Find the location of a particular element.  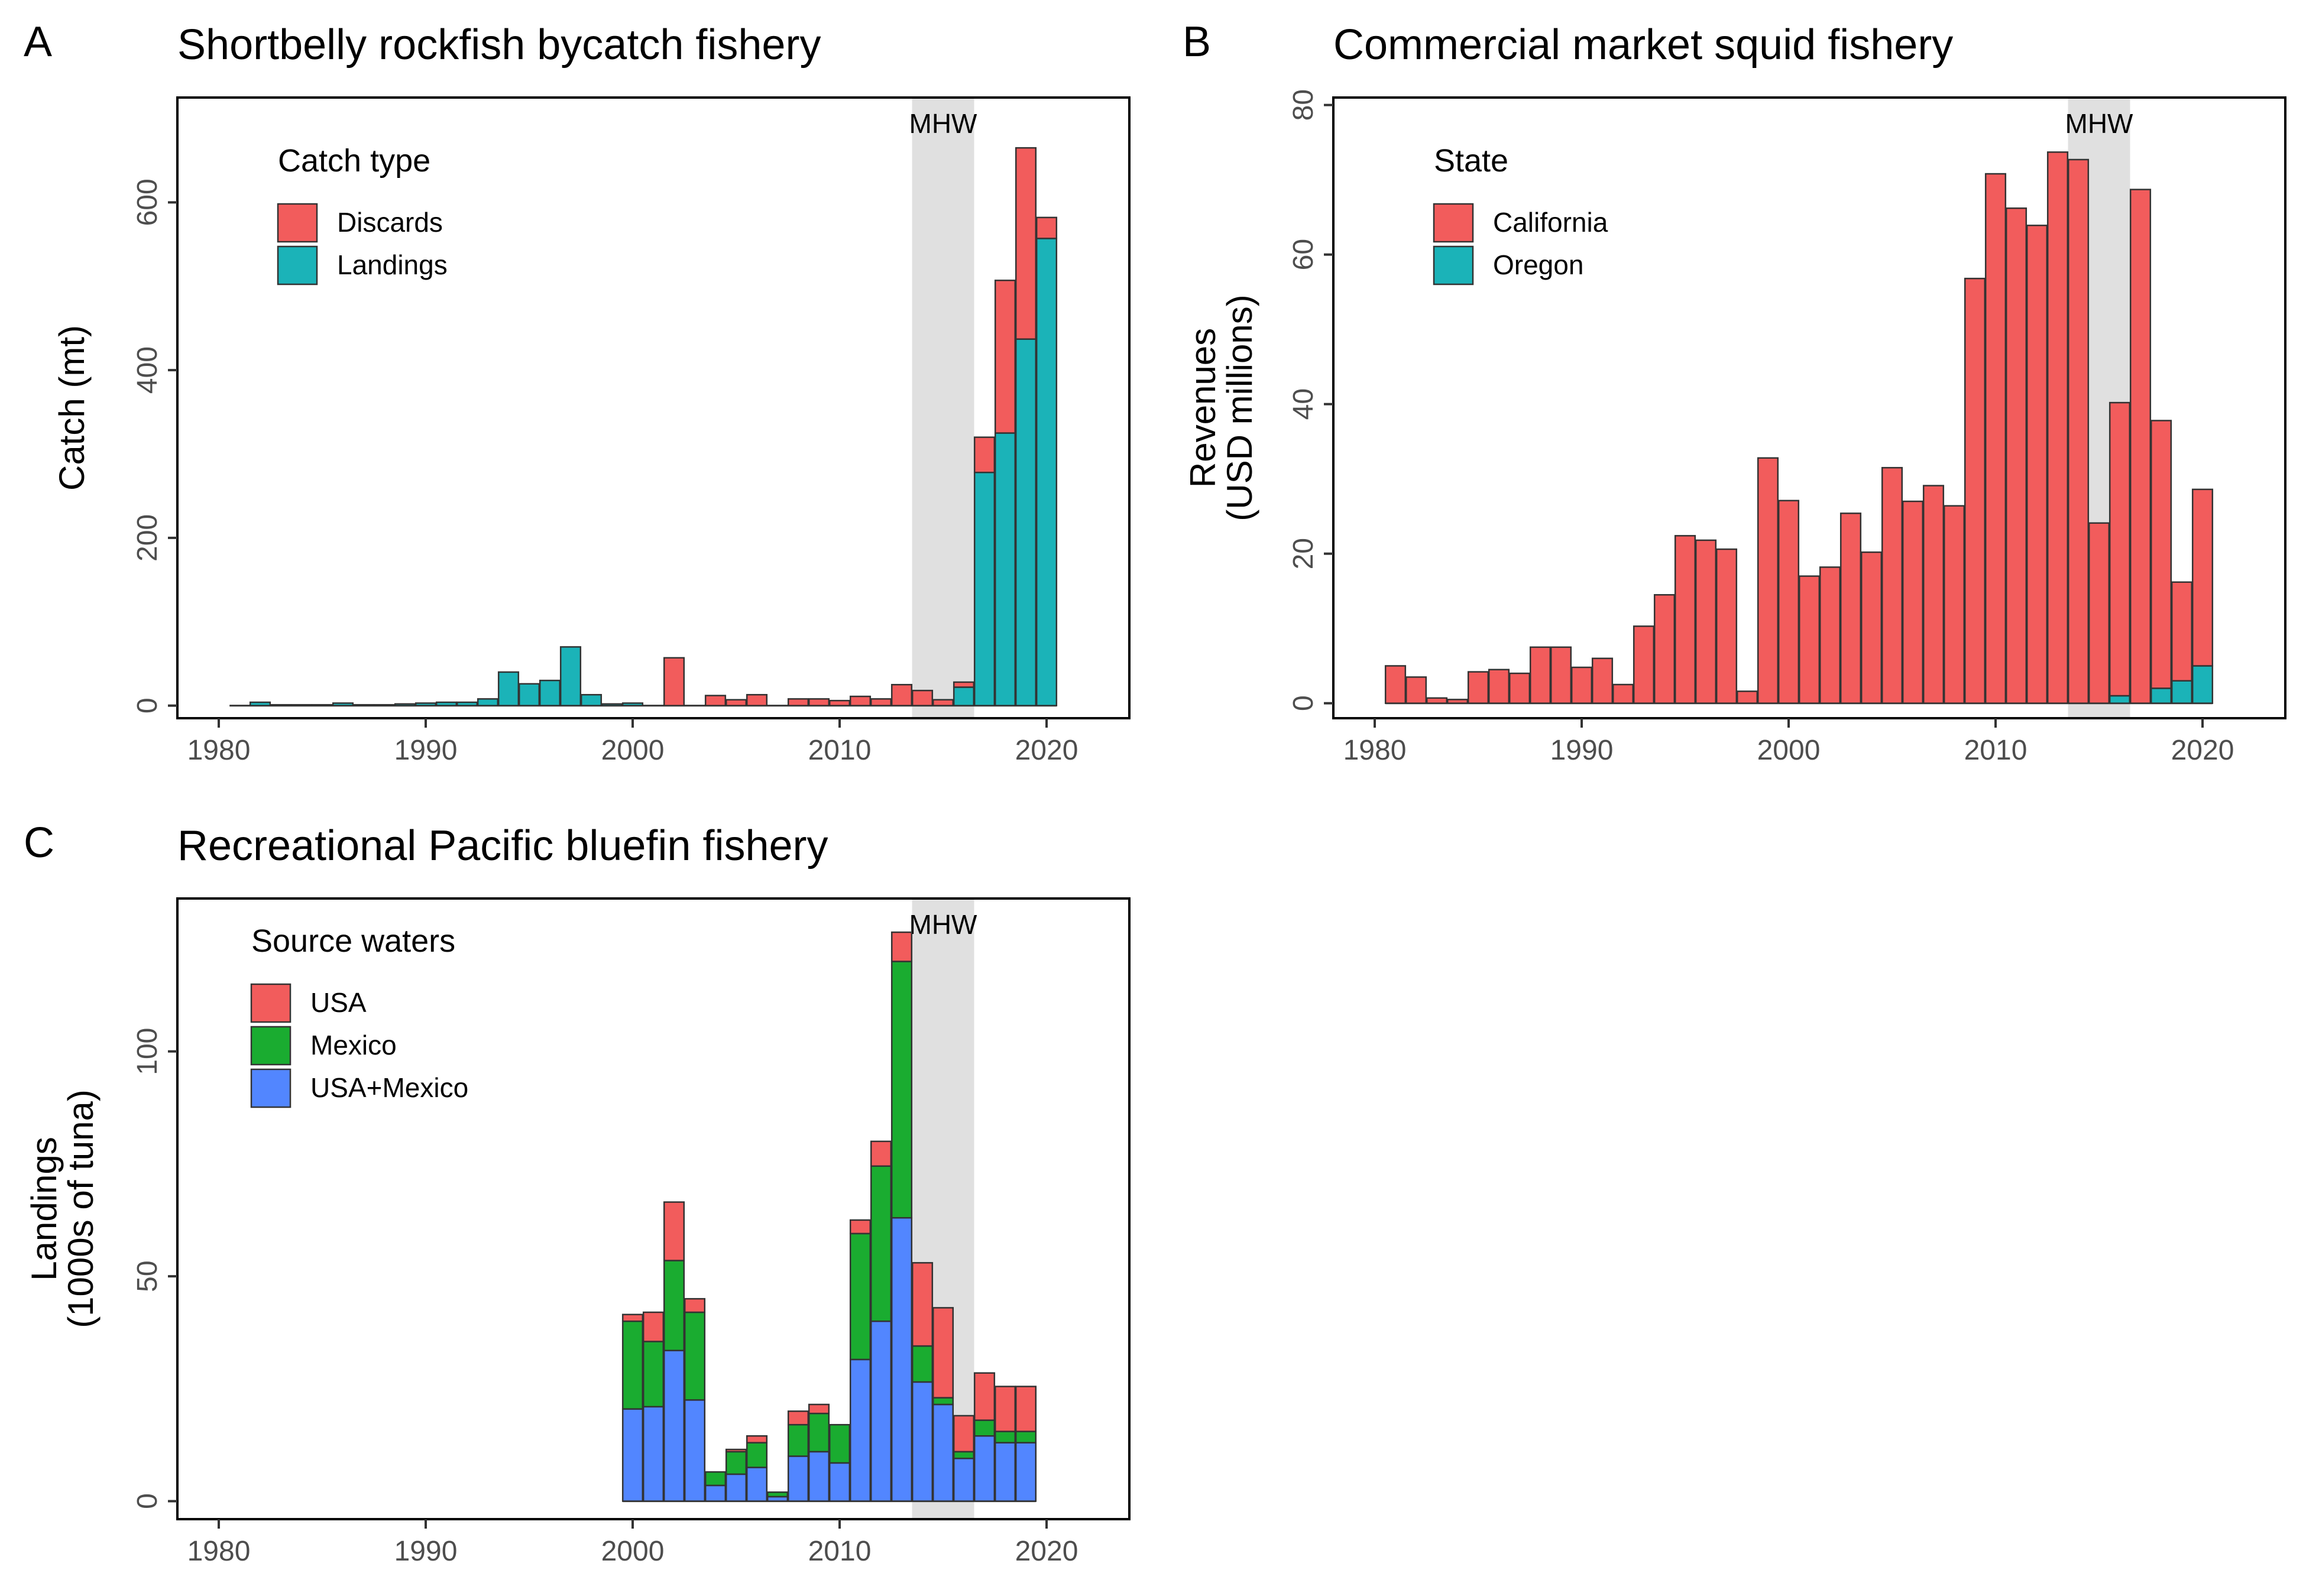

legend-item: USA+Mexico is located at coordinates (389, 1087).